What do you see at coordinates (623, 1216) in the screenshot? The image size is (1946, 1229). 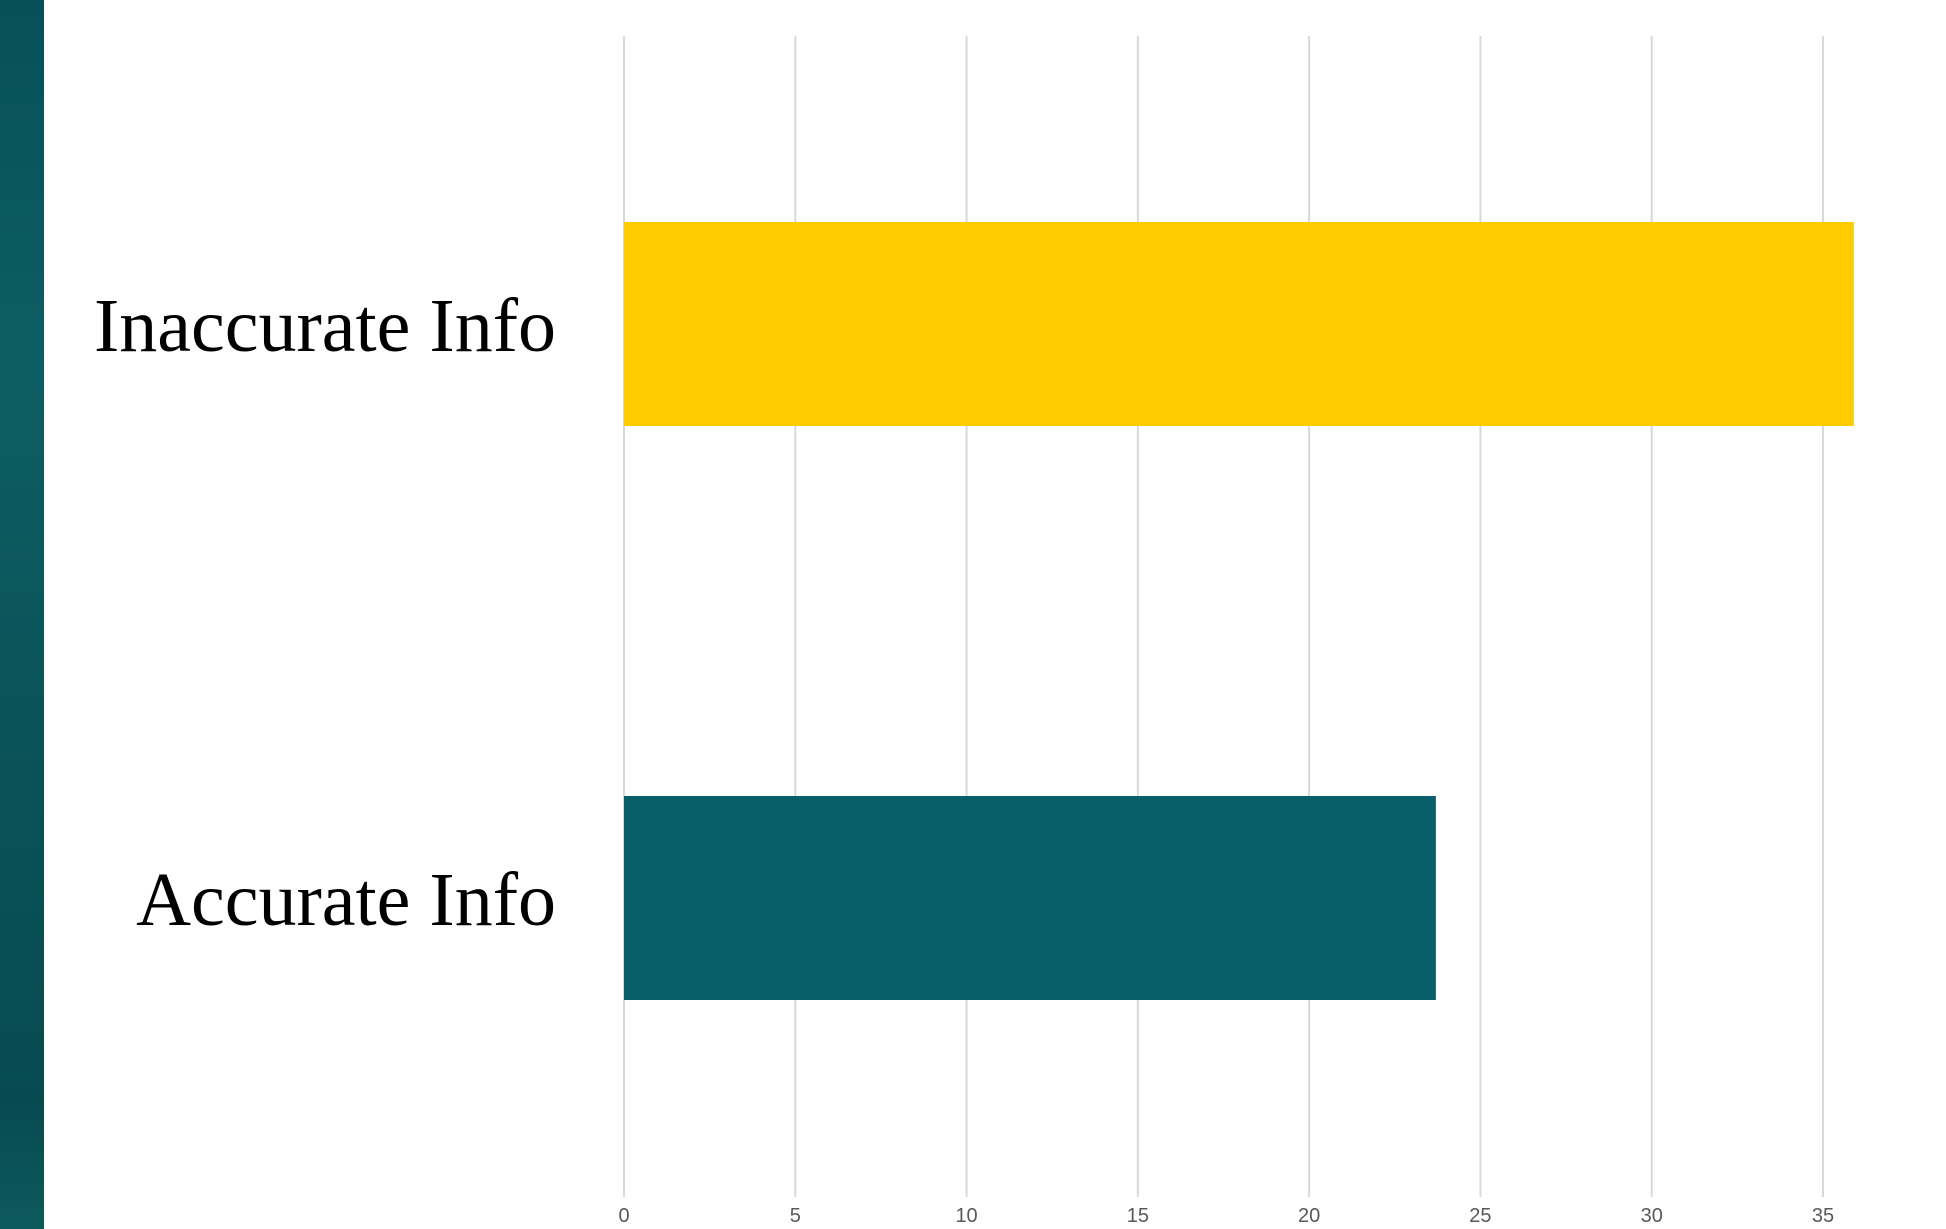 I see `x-tick-label: 0` at bounding box center [623, 1216].